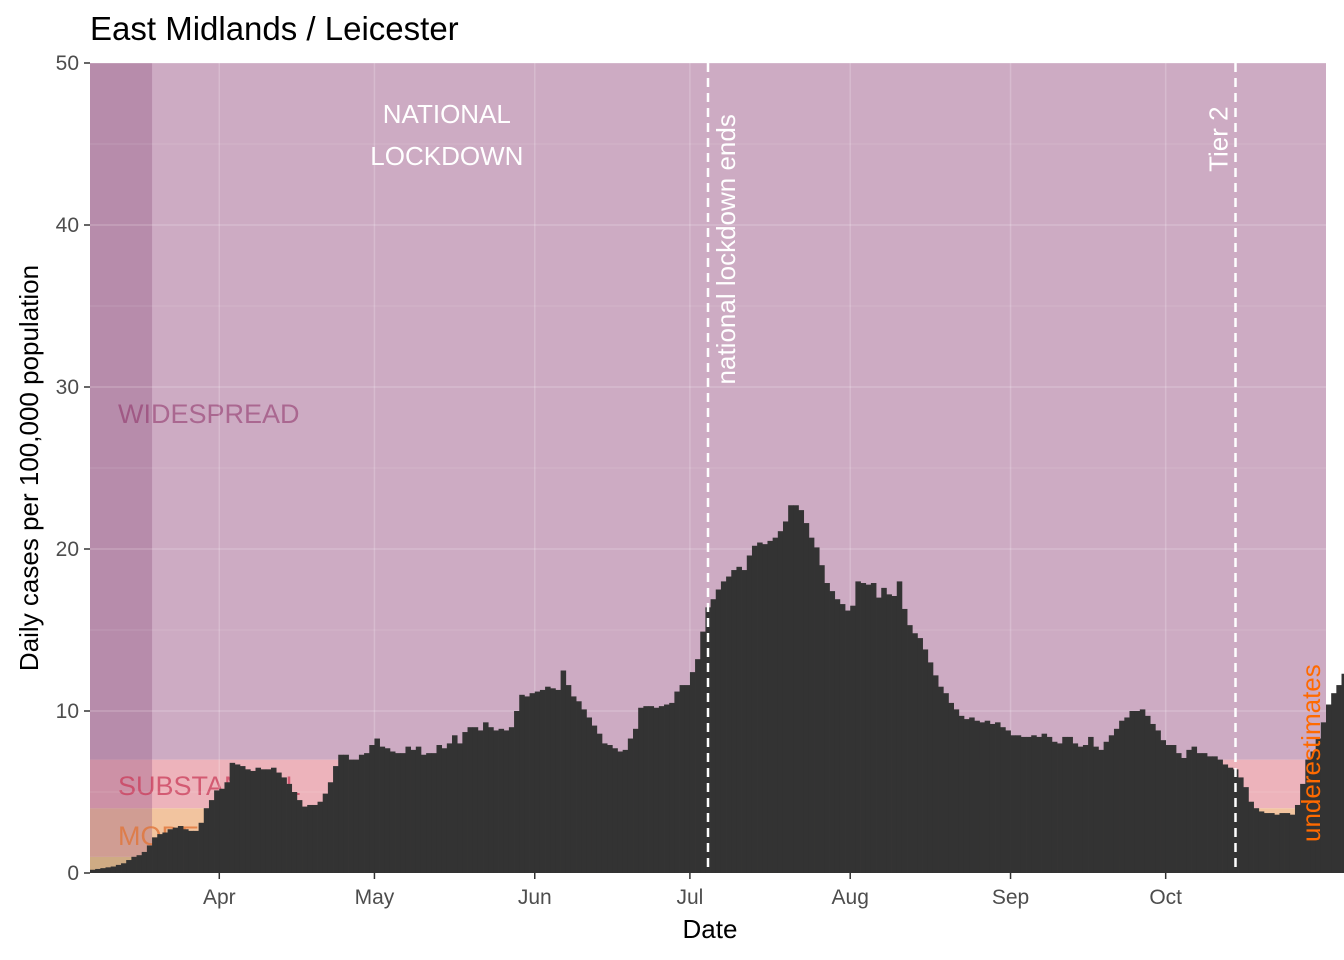 Image resolution: width=1344 pixels, height=960 pixels. What do you see at coordinates (1311, 753) in the screenshot?
I see `underestimates-label: underestimates` at bounding box center [1311, 753].